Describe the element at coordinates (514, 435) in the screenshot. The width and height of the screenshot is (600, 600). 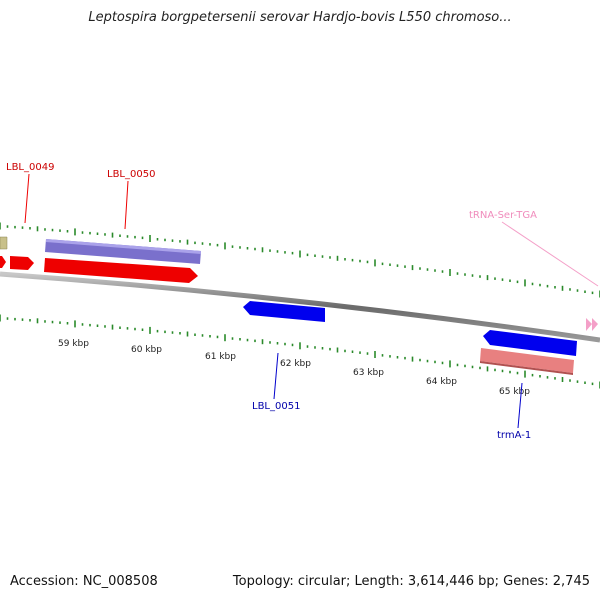
I see `trma-1-label: trmA-1` at that location.